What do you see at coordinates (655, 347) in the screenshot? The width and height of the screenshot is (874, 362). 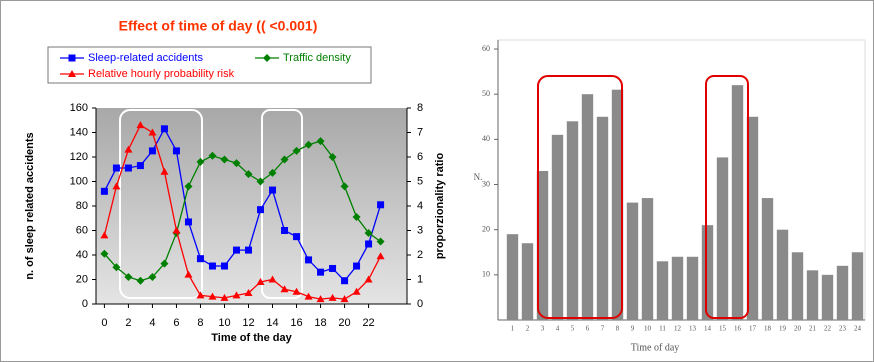 I see `x-axis-label: Time of day` at bounding box center [655, 347].